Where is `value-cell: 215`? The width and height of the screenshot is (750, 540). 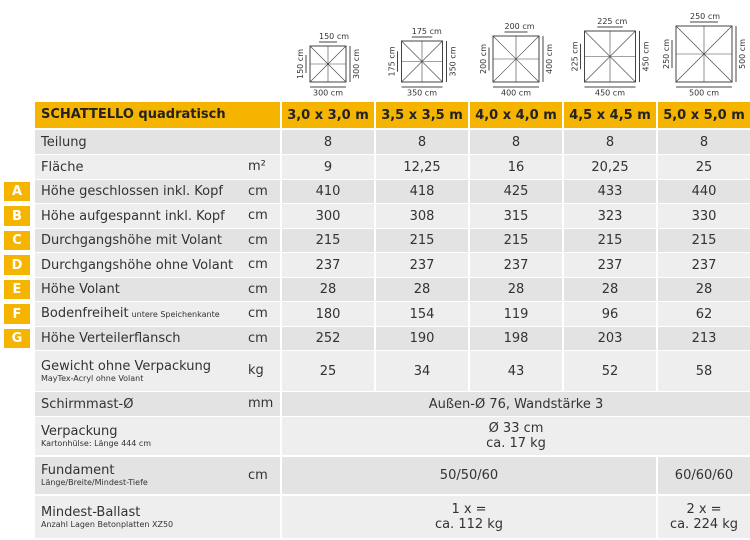
value-cell: 215 is located at coordinates (328, 240).